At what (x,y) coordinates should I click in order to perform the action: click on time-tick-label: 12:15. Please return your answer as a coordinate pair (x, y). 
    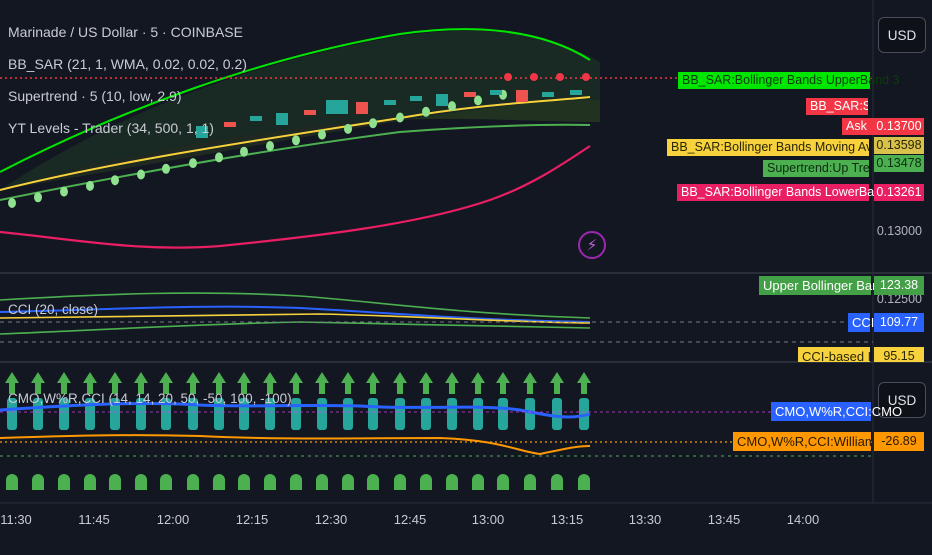
    Looking at the image, I should click on (252, 519).